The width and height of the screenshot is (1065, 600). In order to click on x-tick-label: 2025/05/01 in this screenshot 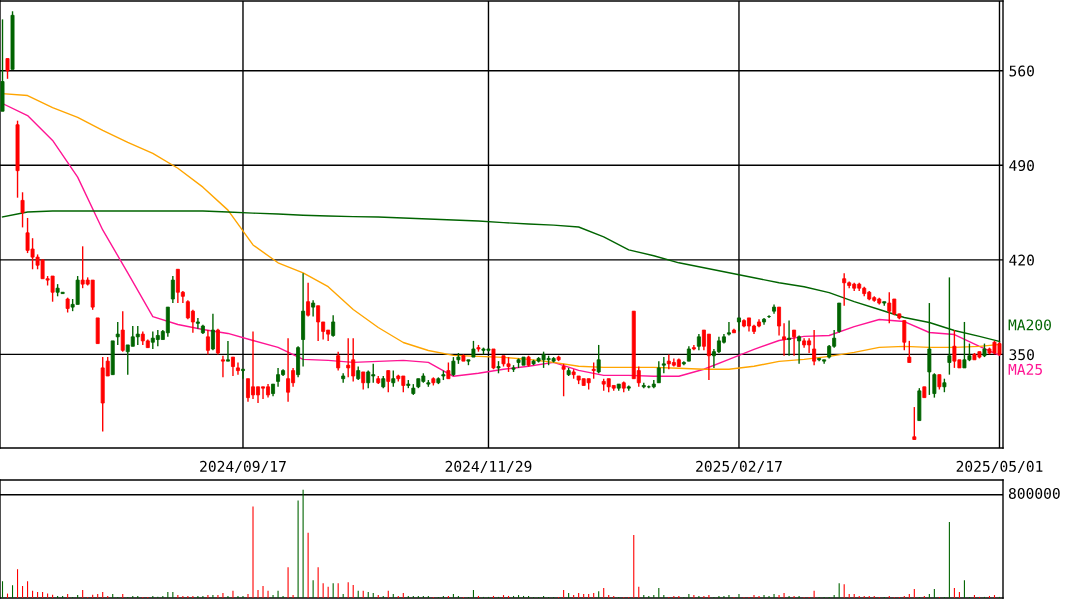, I will do `click(999, 467)`.